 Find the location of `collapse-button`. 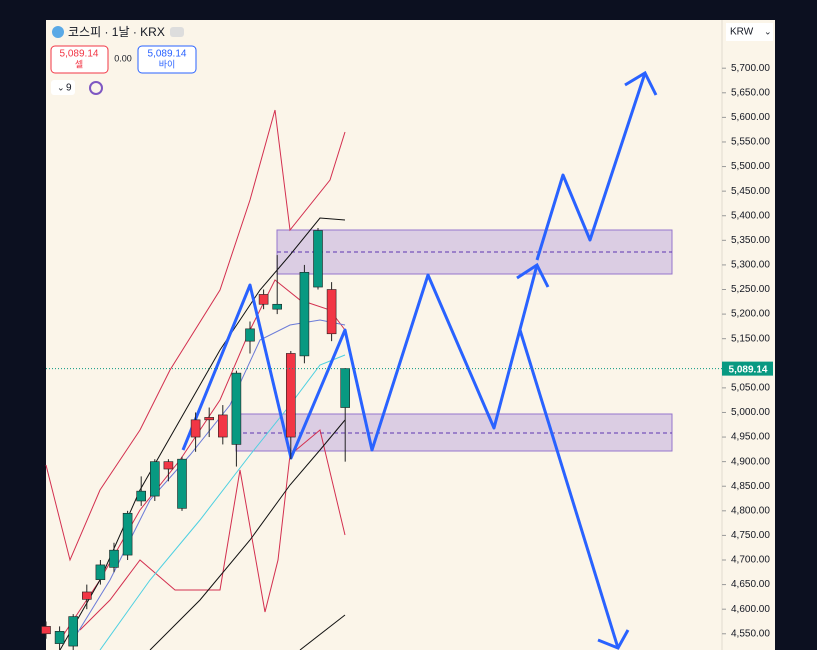

collapse-button is located at coordinates (177, 32).